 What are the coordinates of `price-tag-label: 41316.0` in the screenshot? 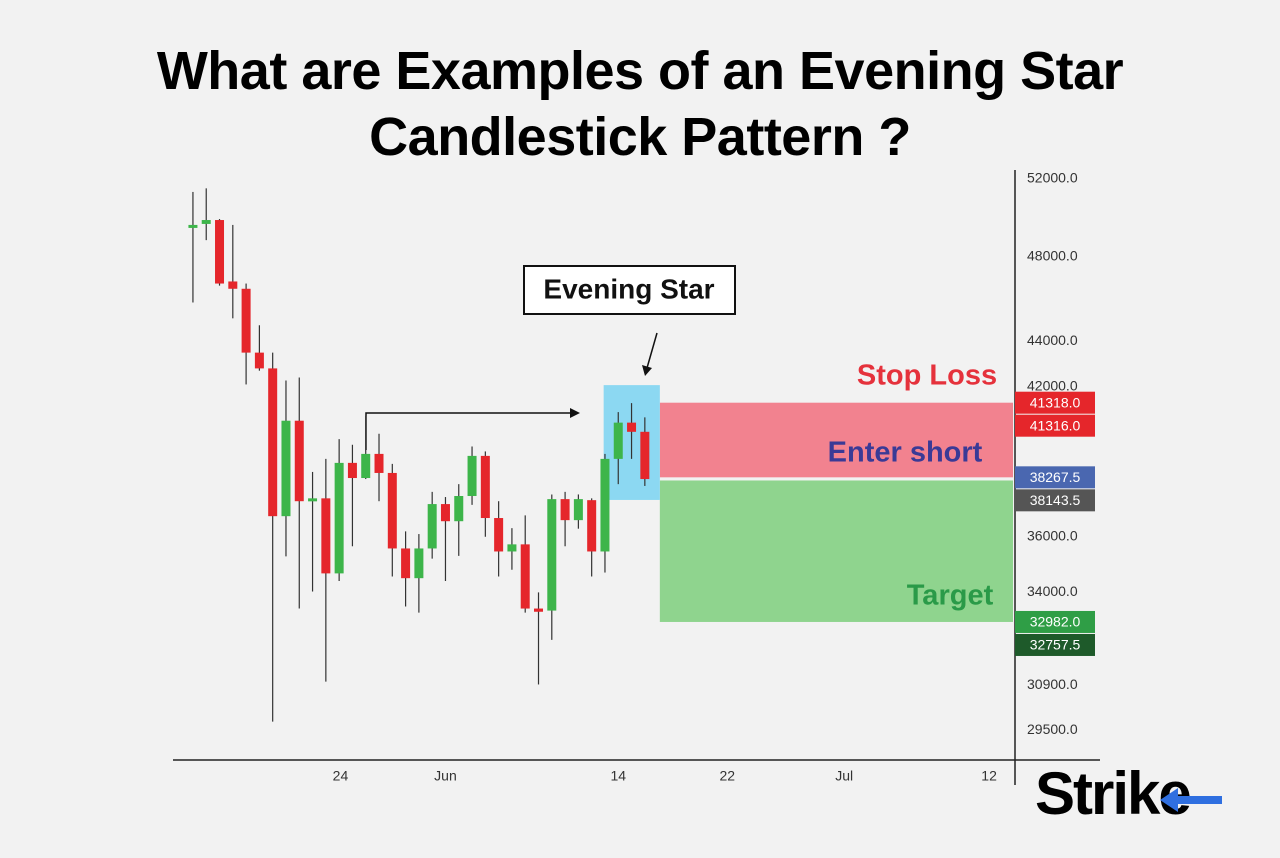 It's located at (1055, 425).